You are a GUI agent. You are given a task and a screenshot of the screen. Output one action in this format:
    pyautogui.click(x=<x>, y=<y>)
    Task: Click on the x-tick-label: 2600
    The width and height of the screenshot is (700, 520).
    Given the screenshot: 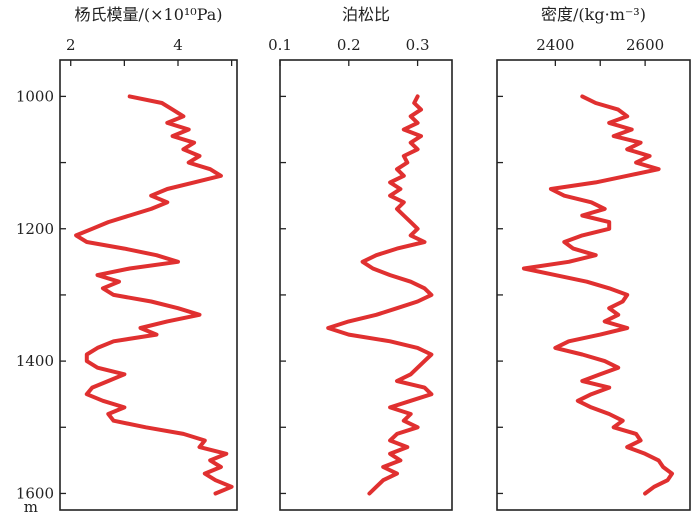 What is the action you would take?
    pyautogui.click(x=645, y=45)
    